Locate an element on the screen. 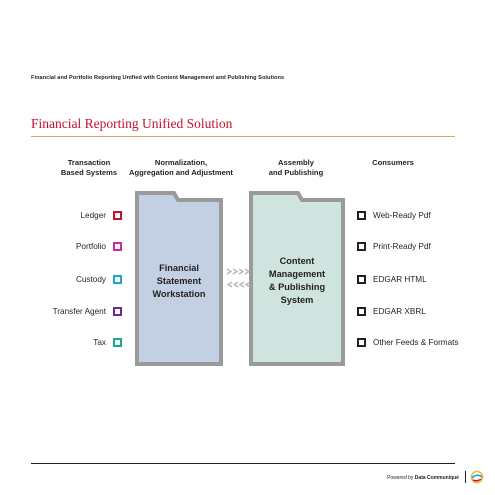  source-label-portfolio: Portfolio is located at coordinates (90, 246).